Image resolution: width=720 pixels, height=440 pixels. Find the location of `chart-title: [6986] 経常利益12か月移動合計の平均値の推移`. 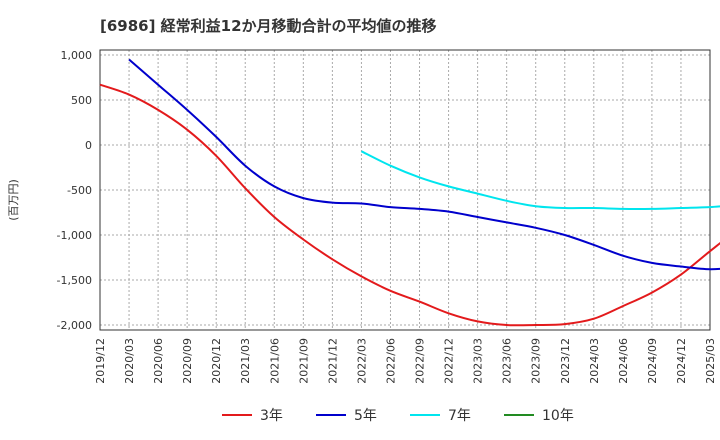

chart-title: [6986] 経常利益12か月移動合計の平均値の推移 is located at coordinates (268, 26).